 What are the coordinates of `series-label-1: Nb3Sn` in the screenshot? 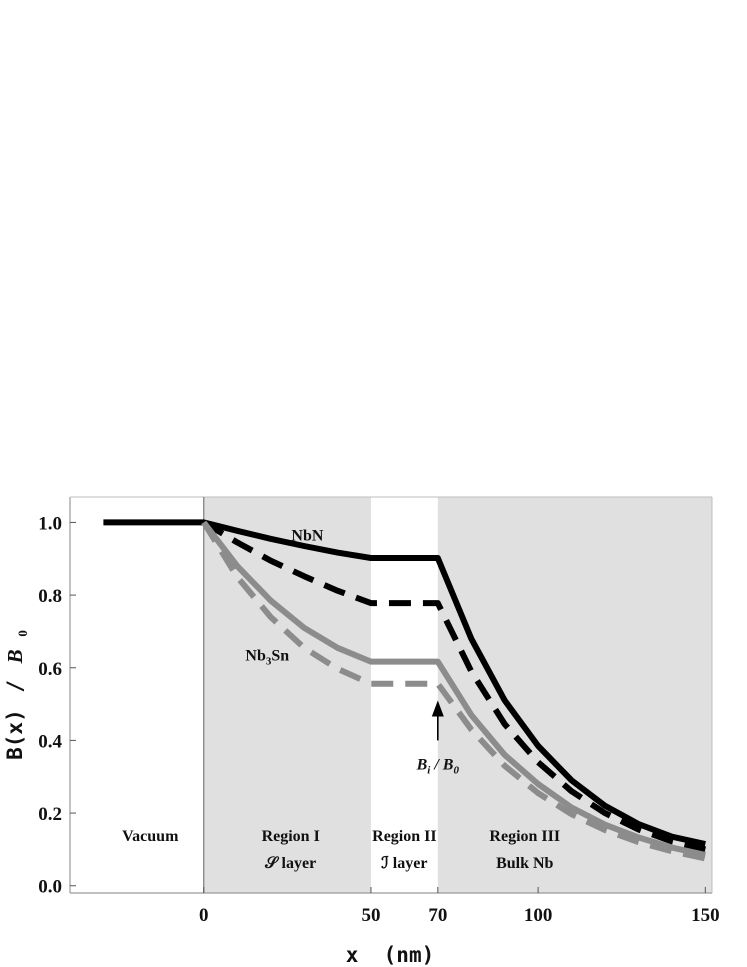 It's located at (267, 657).